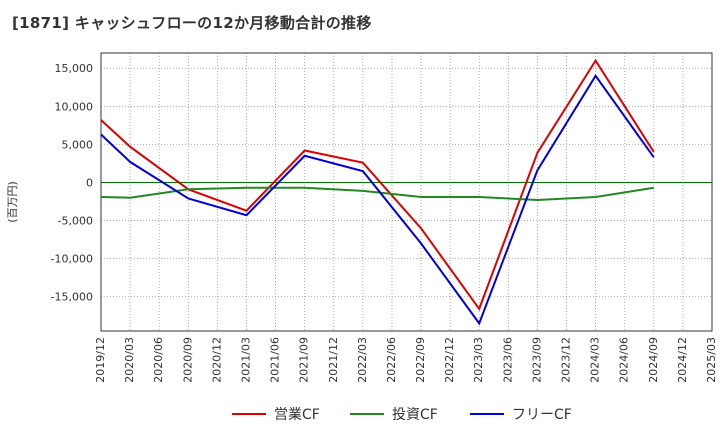  Describe the element at coordinates (478, 360) in the screenshot. I see `x-tick-label: 2023/03` at that location.